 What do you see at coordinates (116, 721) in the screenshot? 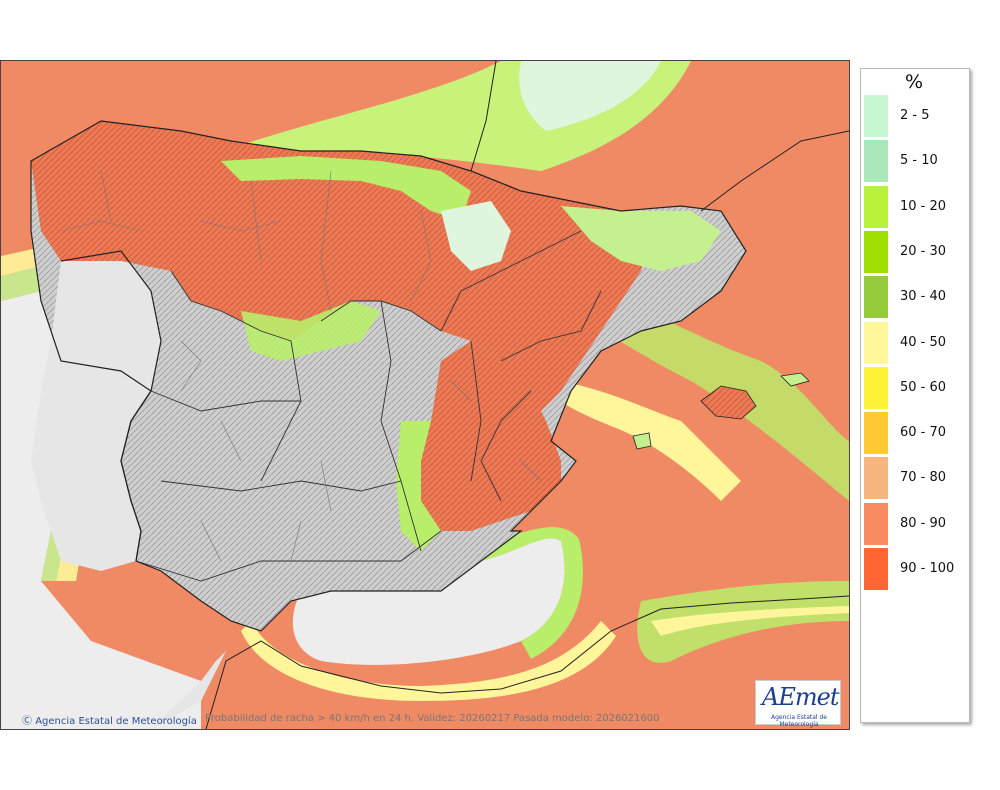
I see `credit-text: Agencia Estatal de Meteorología` at bounding box center [116, 721].